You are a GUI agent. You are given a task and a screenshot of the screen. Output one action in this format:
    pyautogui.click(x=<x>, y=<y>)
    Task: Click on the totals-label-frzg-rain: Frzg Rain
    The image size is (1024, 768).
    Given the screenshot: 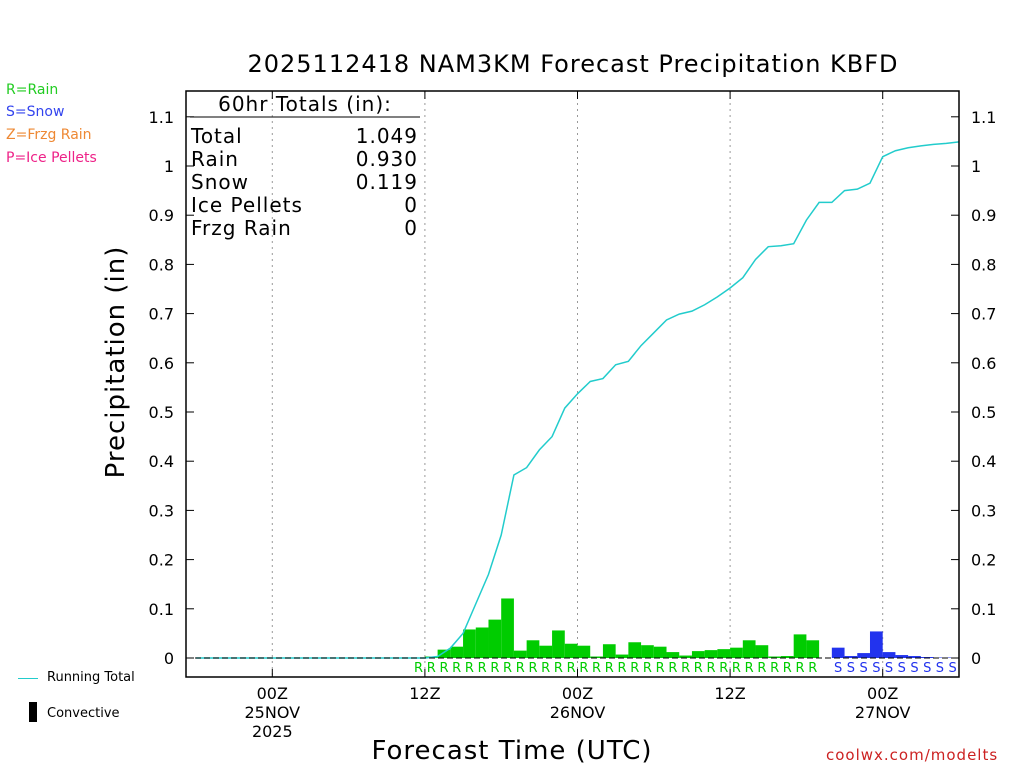 What is the action you would take?
    pyautogui.click(x=241, y=228)
    